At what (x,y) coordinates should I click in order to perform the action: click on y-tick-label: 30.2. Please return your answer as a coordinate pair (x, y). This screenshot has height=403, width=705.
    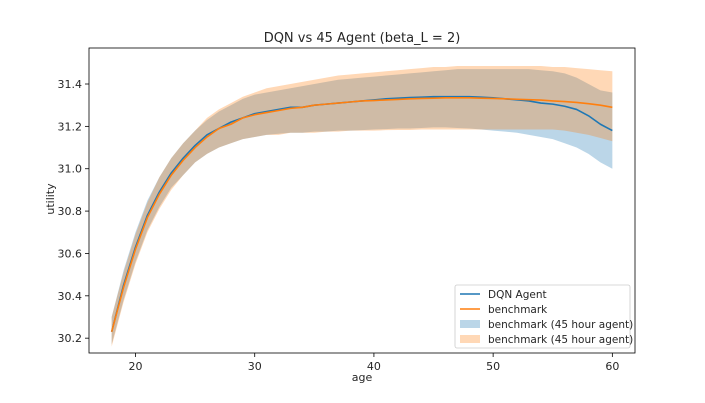
    Looking at the image, I should click on (70, 338).